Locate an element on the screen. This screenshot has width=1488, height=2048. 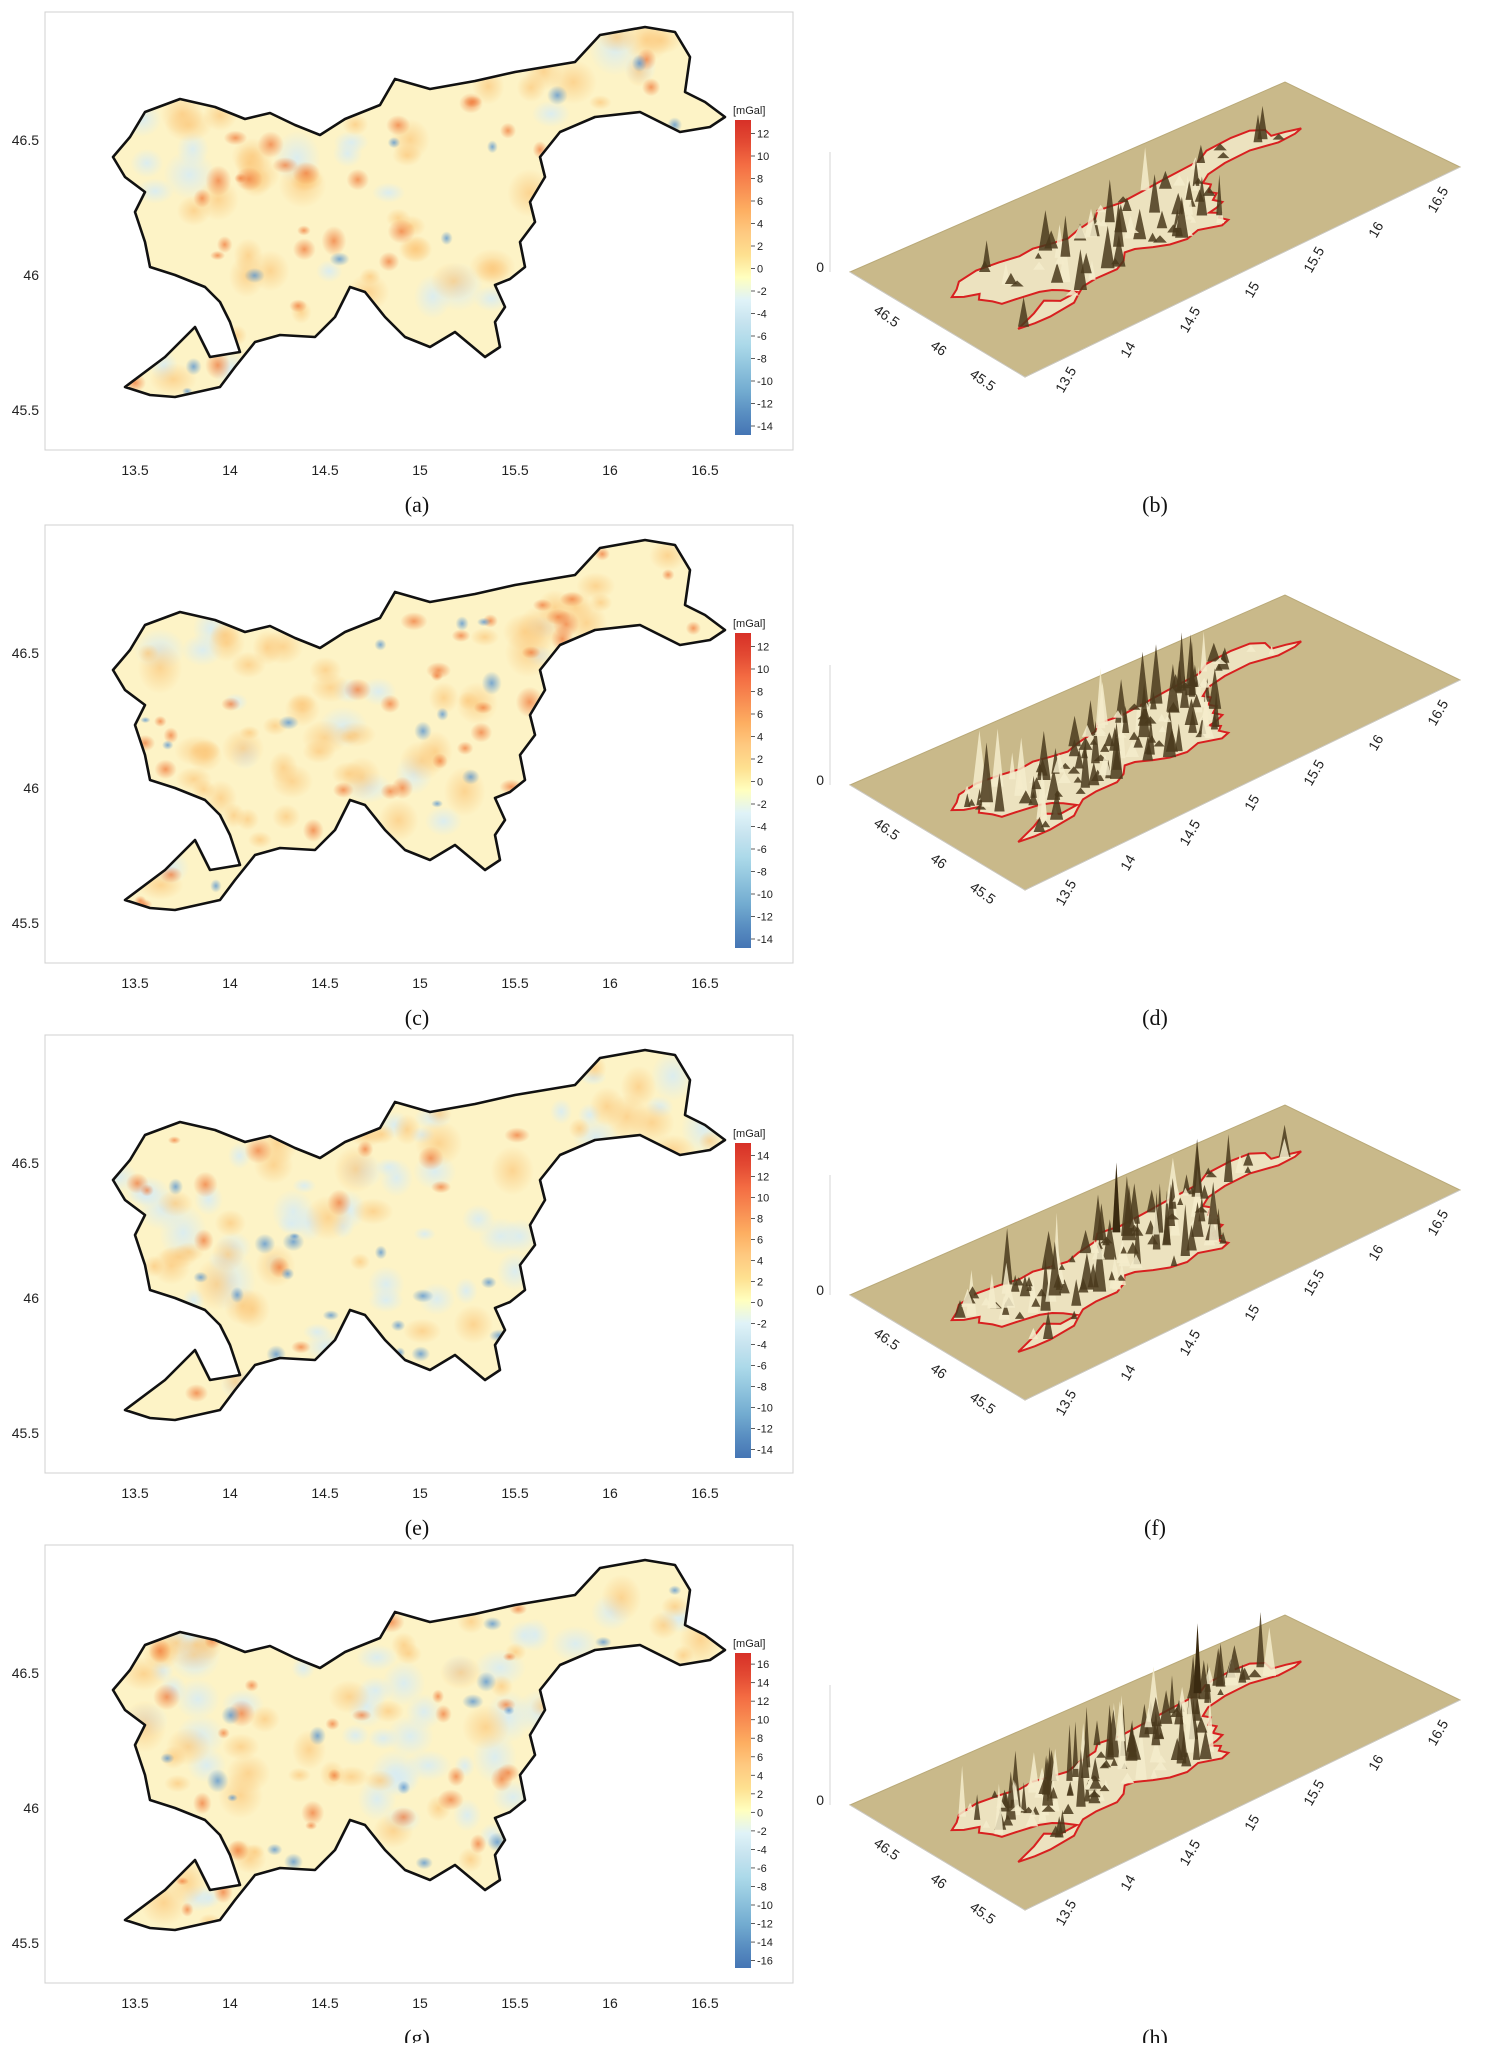
x-tick-label: 15 is located at coordinates (420, 983).